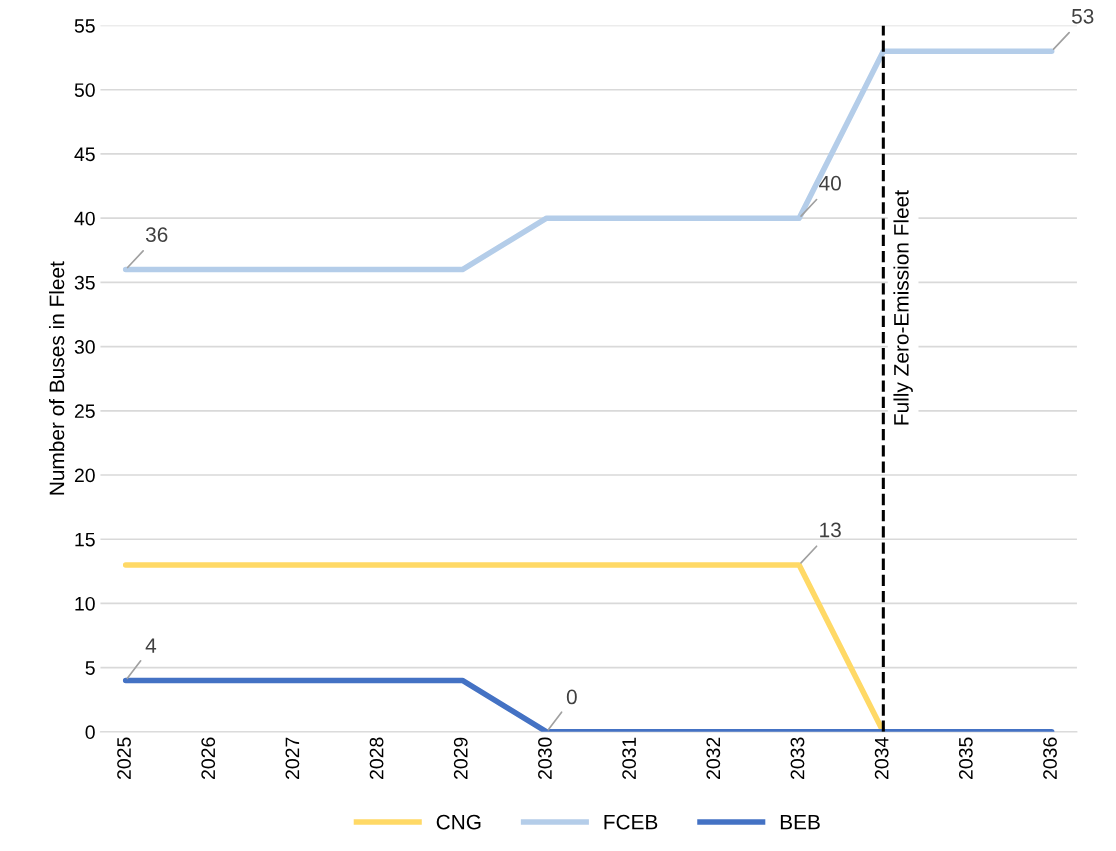 The image size is (1116, 851). Describe the element at coordinates (965, 758) in the screenshot. I see `x-tick-label: 2035` at that location.